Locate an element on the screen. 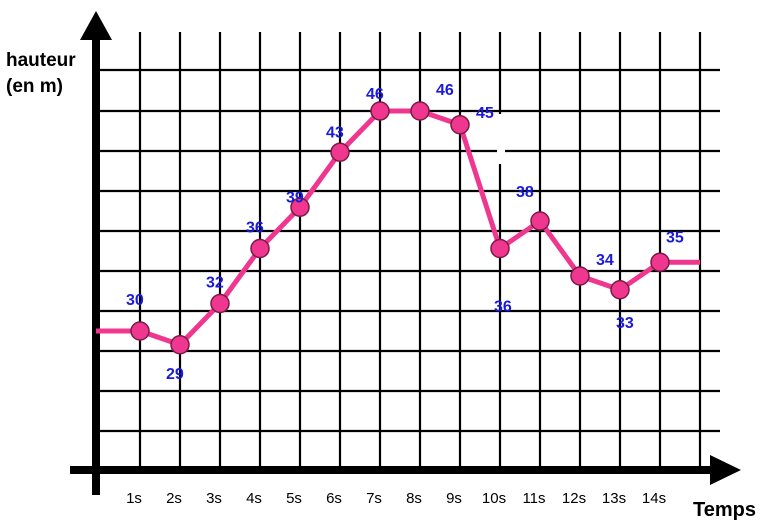  x-tick-5: 5s is located at coordinates (294, 498).